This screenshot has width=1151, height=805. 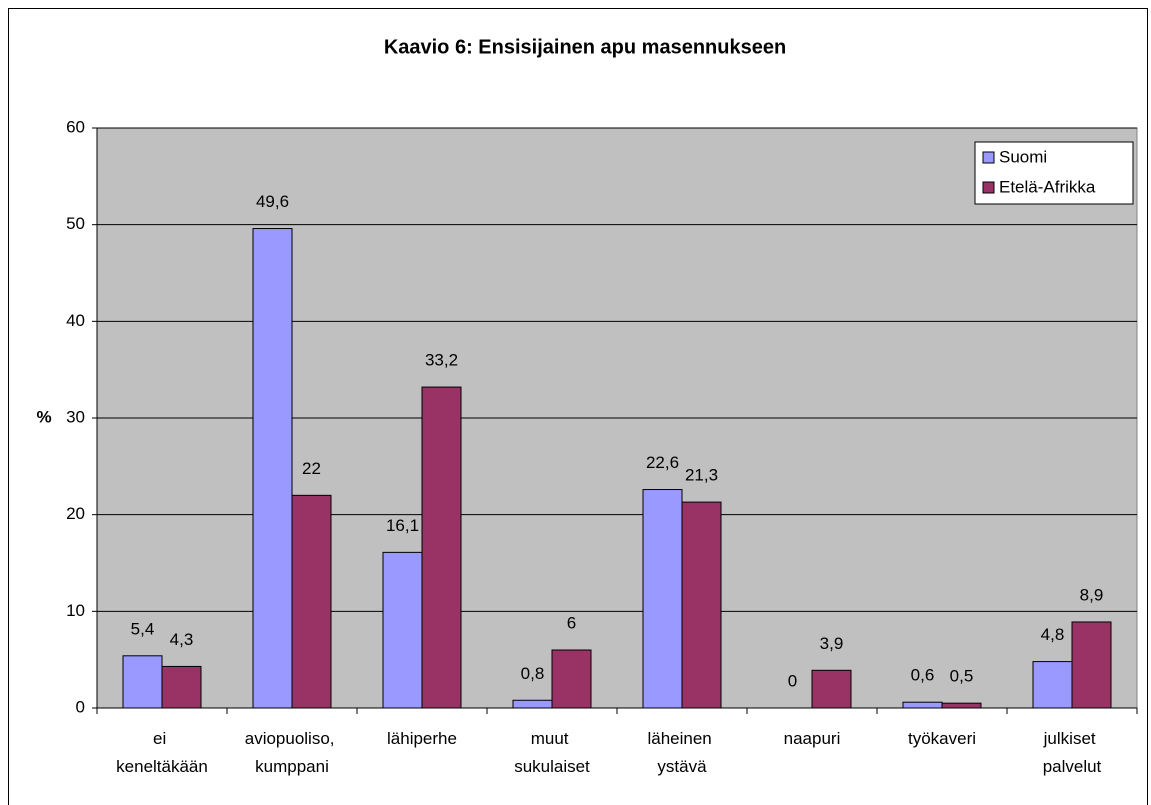 What do you see at coordinates (571, 622) in the screenshot?
I see `data-label: 6` at bounding box center [571, 622].